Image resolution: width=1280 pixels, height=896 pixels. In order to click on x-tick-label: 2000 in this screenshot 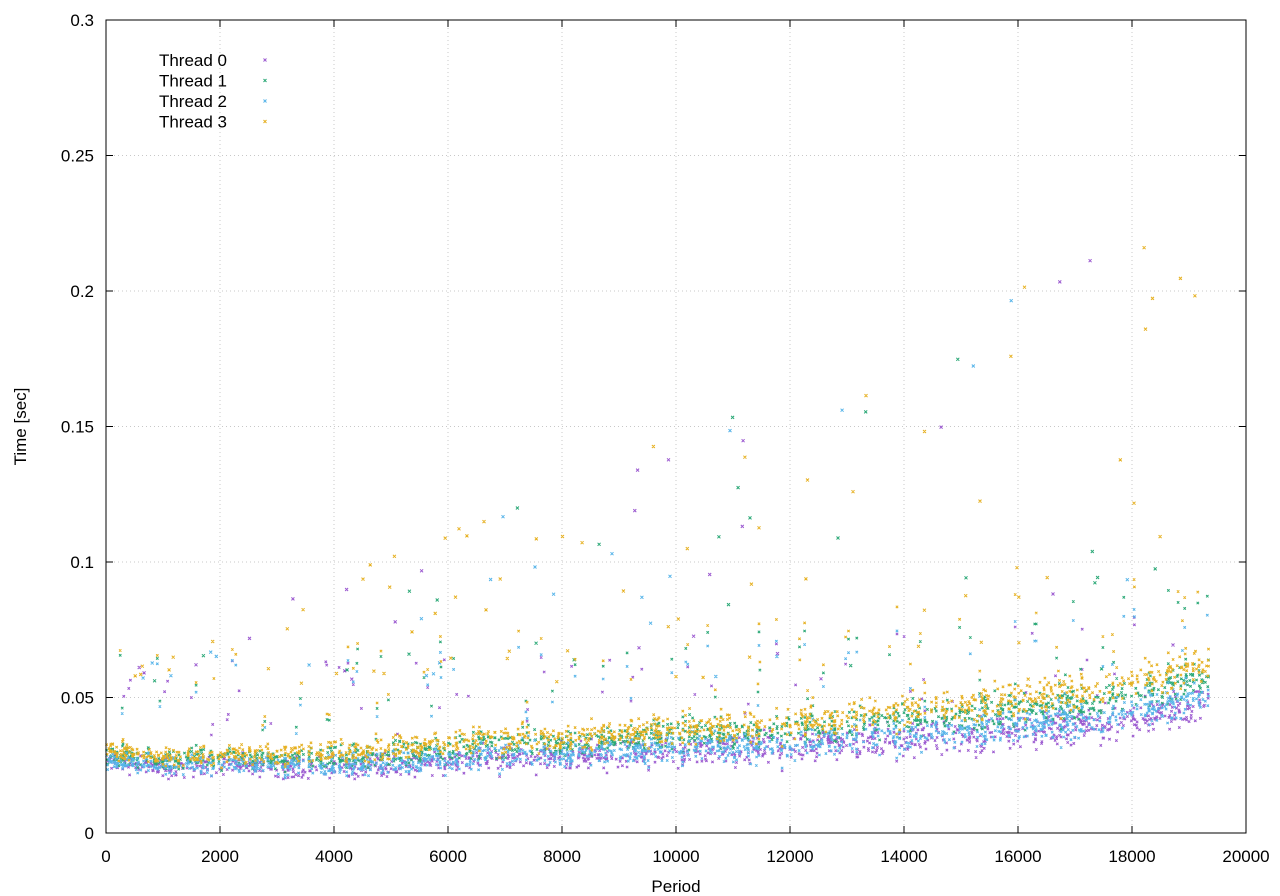, I will do `click(220, 856)`.